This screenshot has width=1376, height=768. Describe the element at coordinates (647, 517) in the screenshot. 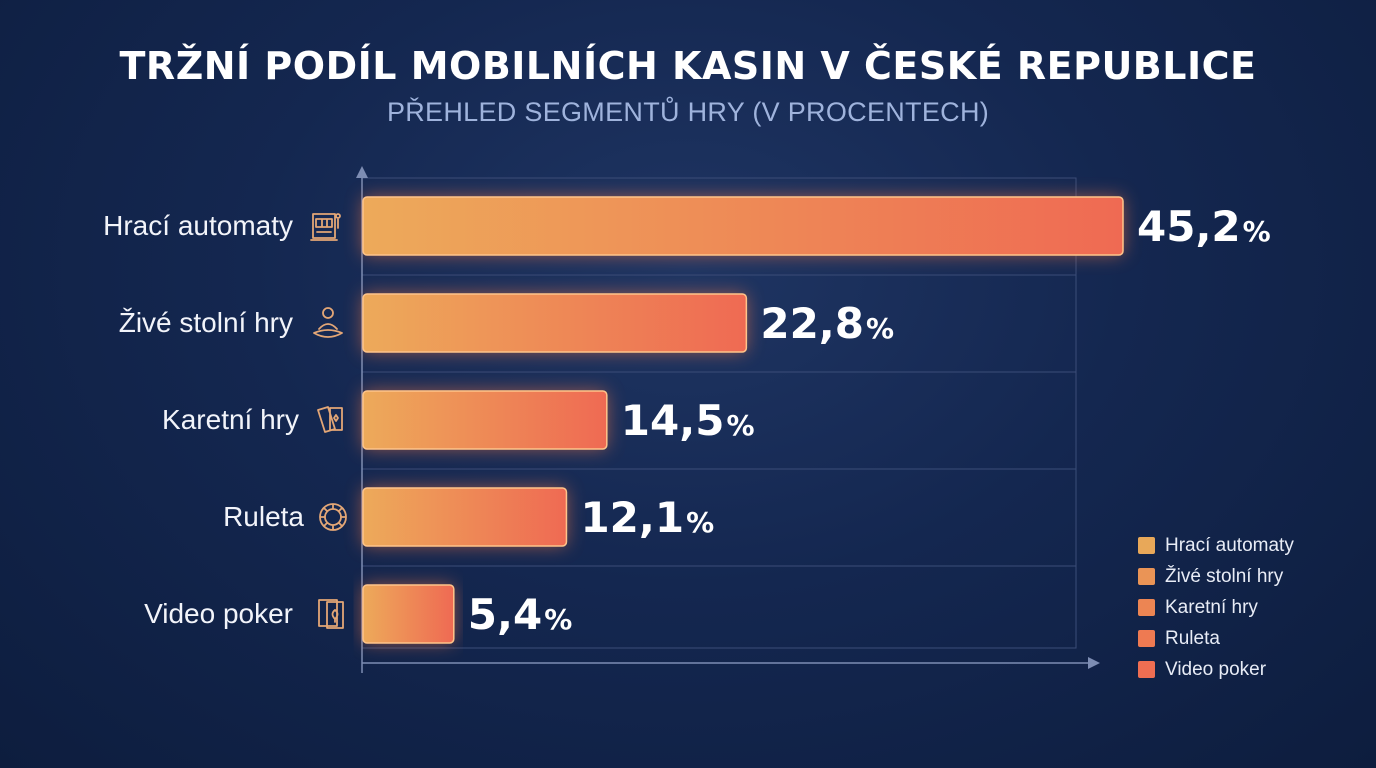

I see `data-label: 12,1%` at that location.